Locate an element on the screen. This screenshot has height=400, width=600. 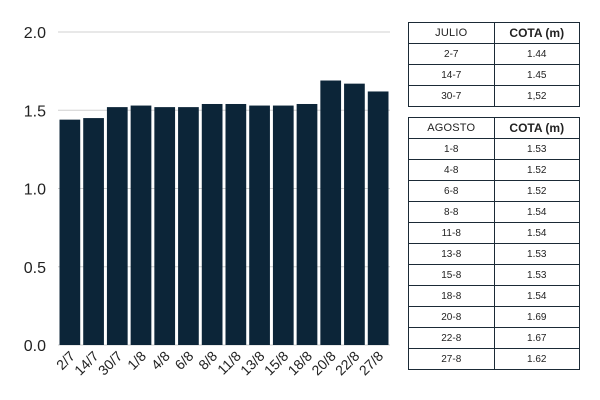
x-tick-label: 22/8 is located at coordinates (347, 363).